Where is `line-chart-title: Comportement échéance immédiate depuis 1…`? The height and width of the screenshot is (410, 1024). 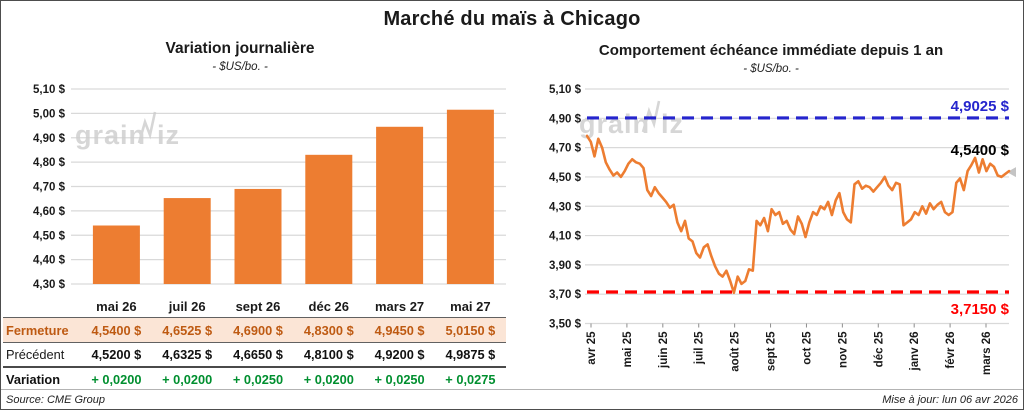 line-chart-title: Comportement échéance immédiate depuis 1… is located at coordinates (771, 50).